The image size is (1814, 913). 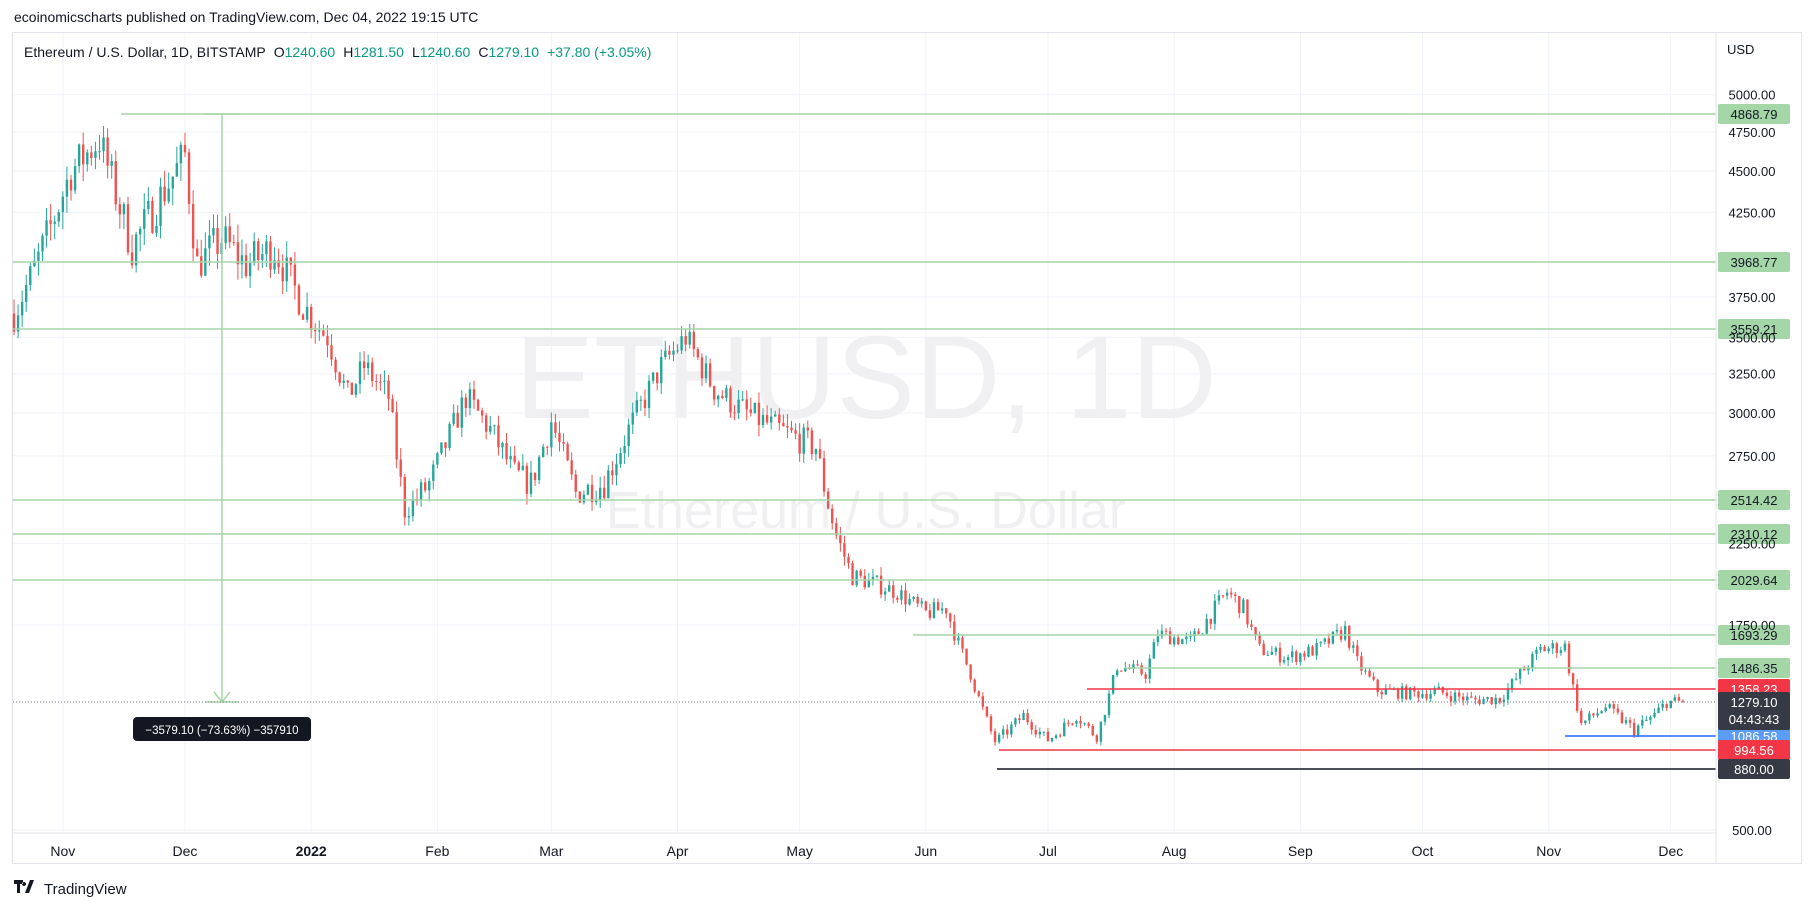 What do you see at coordinates (1741, 49) in the screenshot?
I see `currency-label: USD` at bounding box center [1741, 49].